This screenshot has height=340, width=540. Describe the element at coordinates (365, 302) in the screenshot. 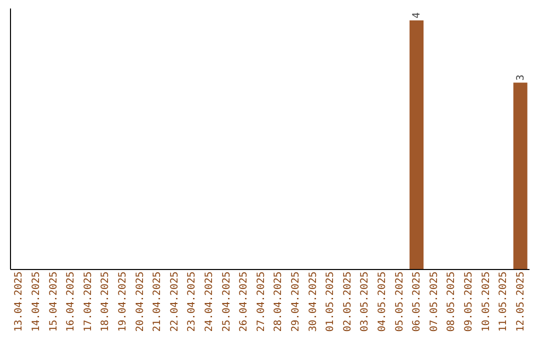

I see `x-tick-label: 03.05.2025` at that location.